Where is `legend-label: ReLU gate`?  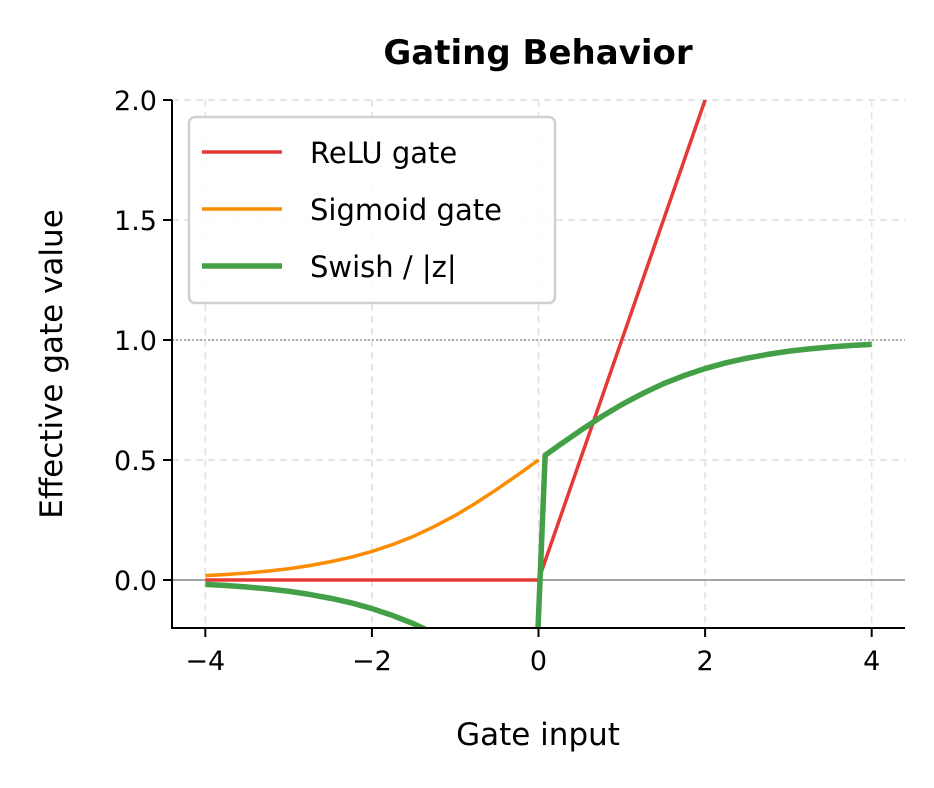
legend-label: ReLU gate is located at coordinates (383, 153).